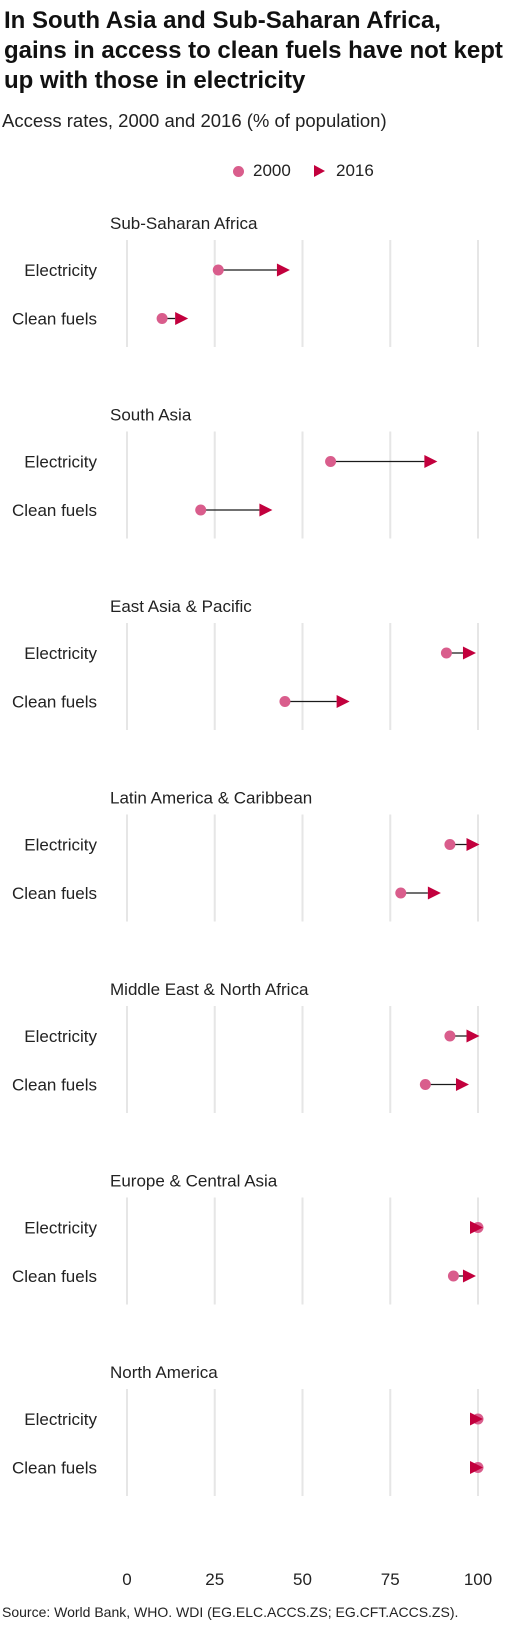 The image size is (512, 1632). Describe the element at coordinates (126, 1579) in the screenshot. I see `x-tick-label: 0` at that location.